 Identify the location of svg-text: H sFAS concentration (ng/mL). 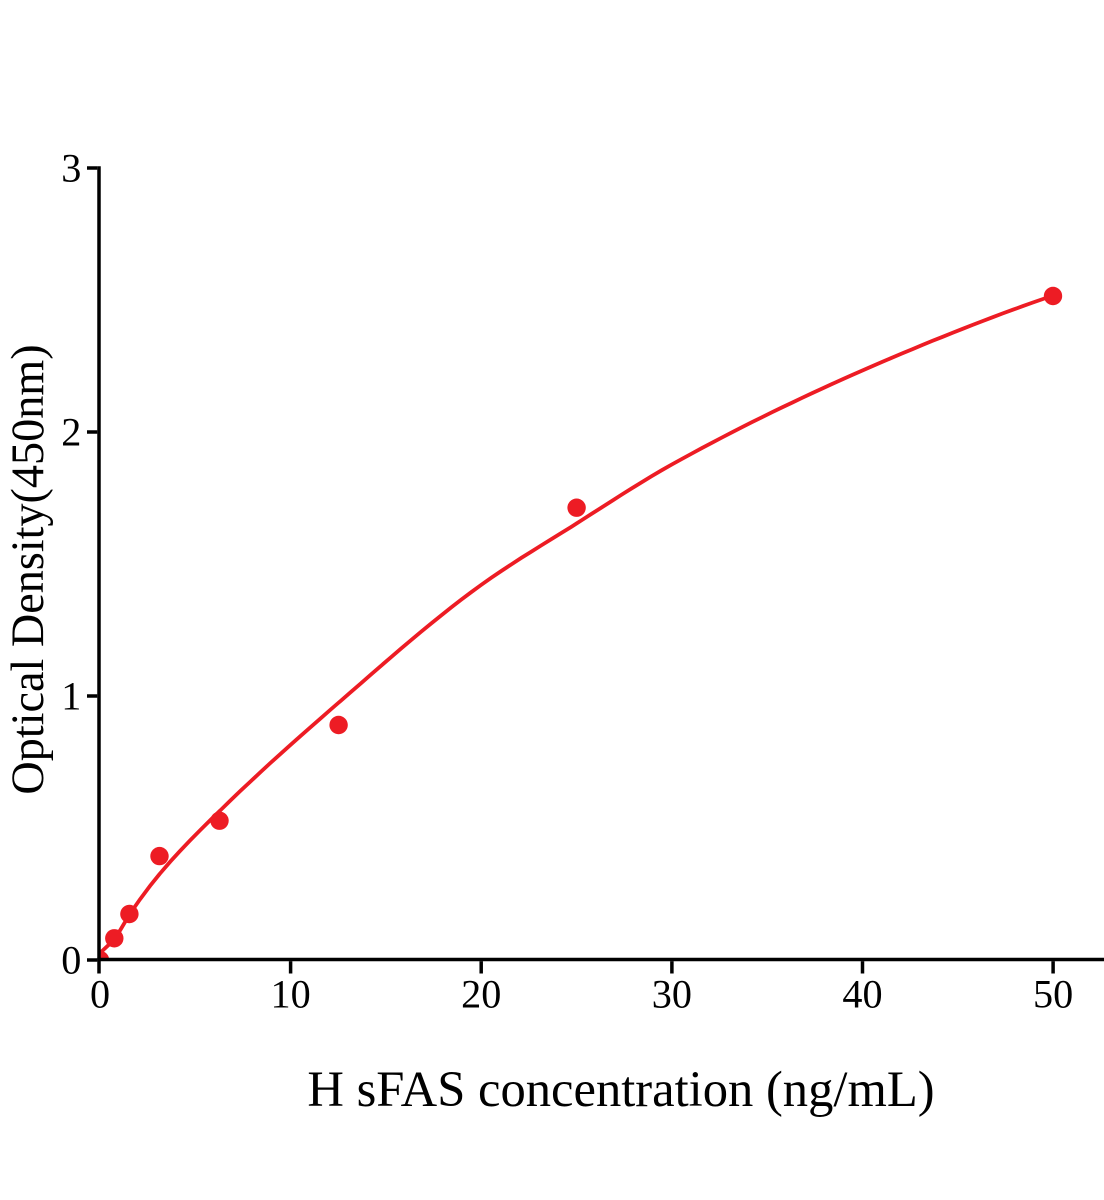
(620, 1089).